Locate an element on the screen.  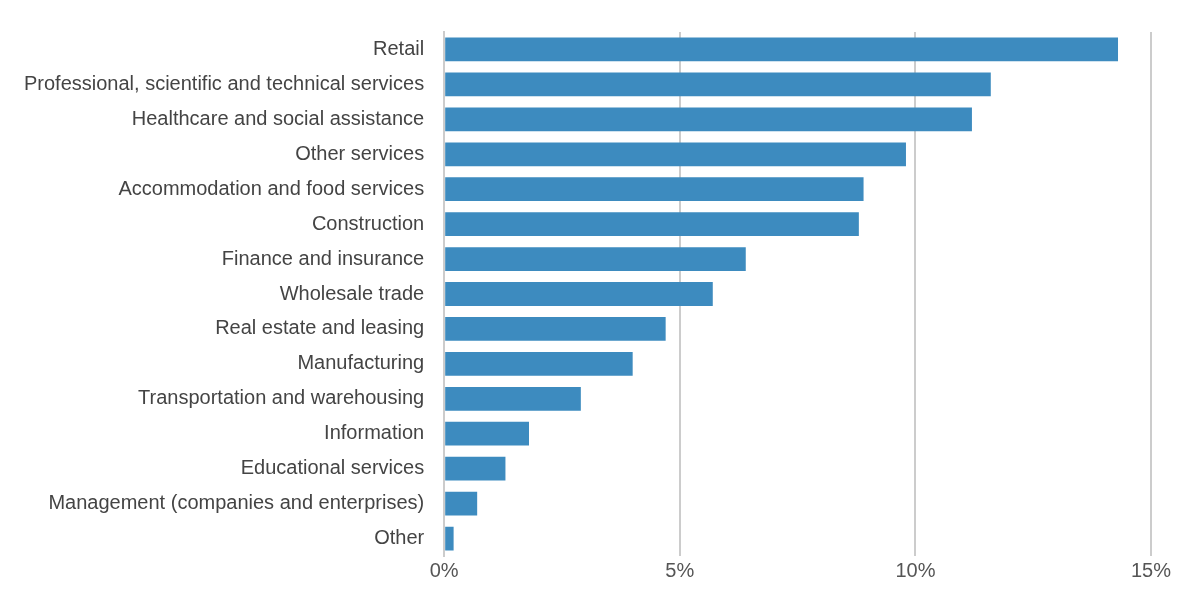
y-tick-label: Other is located at coordinates (399, 537).